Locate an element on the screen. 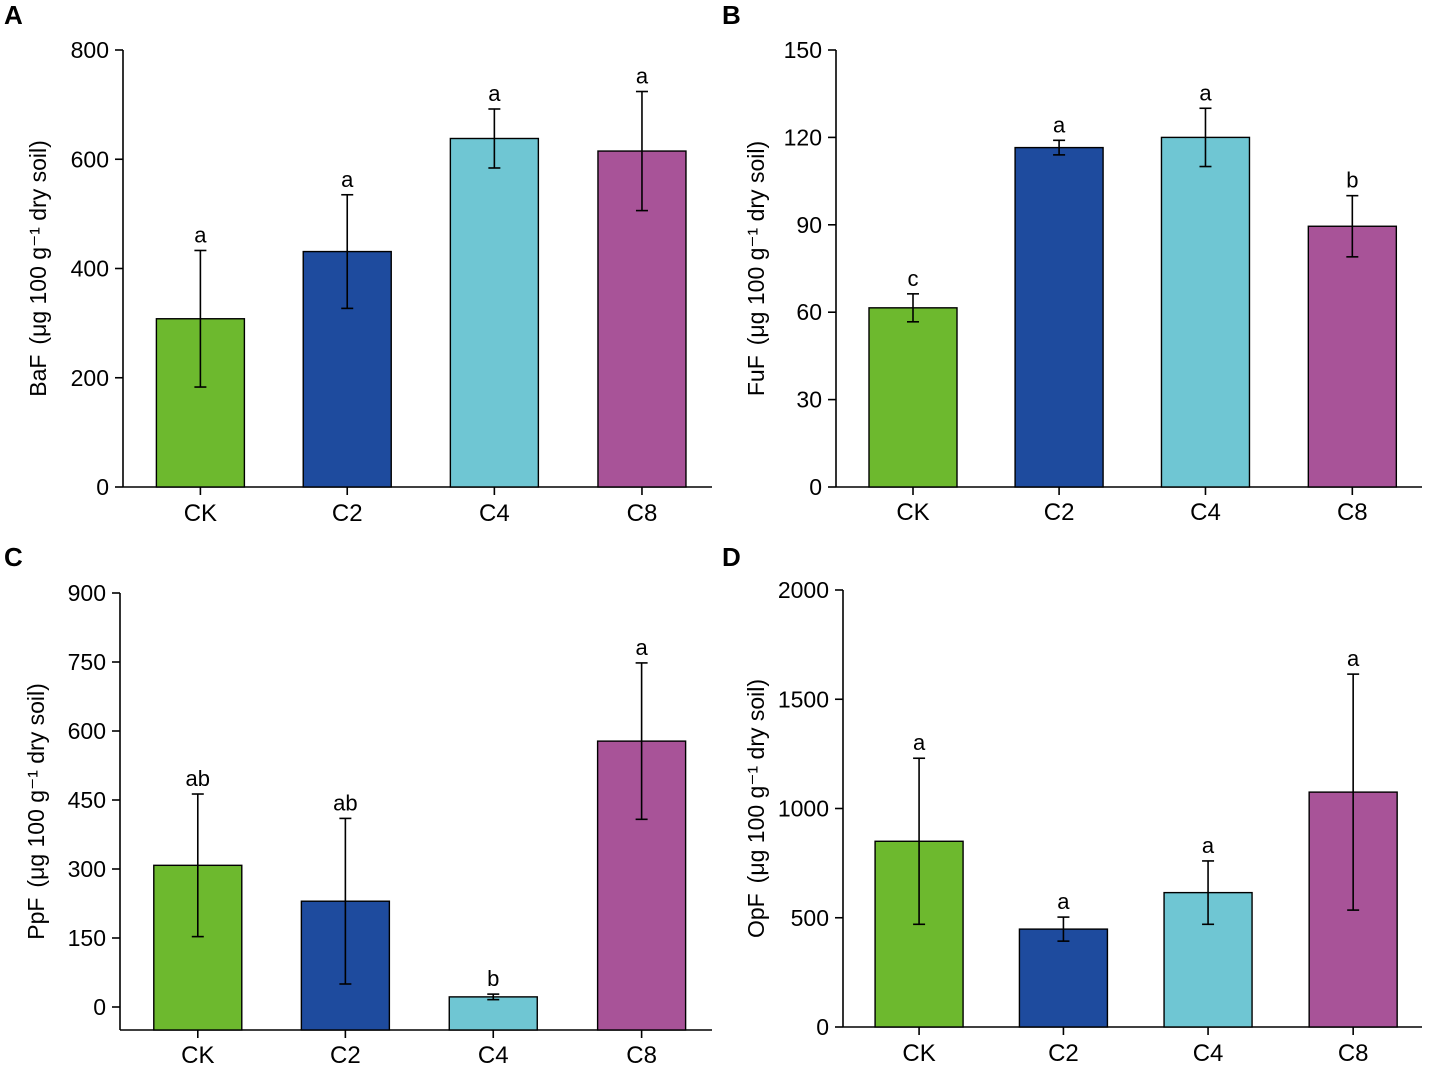 The width and height of the screenshot is (1433, 1070). significance-label: c is located at coordinates (913, 278).